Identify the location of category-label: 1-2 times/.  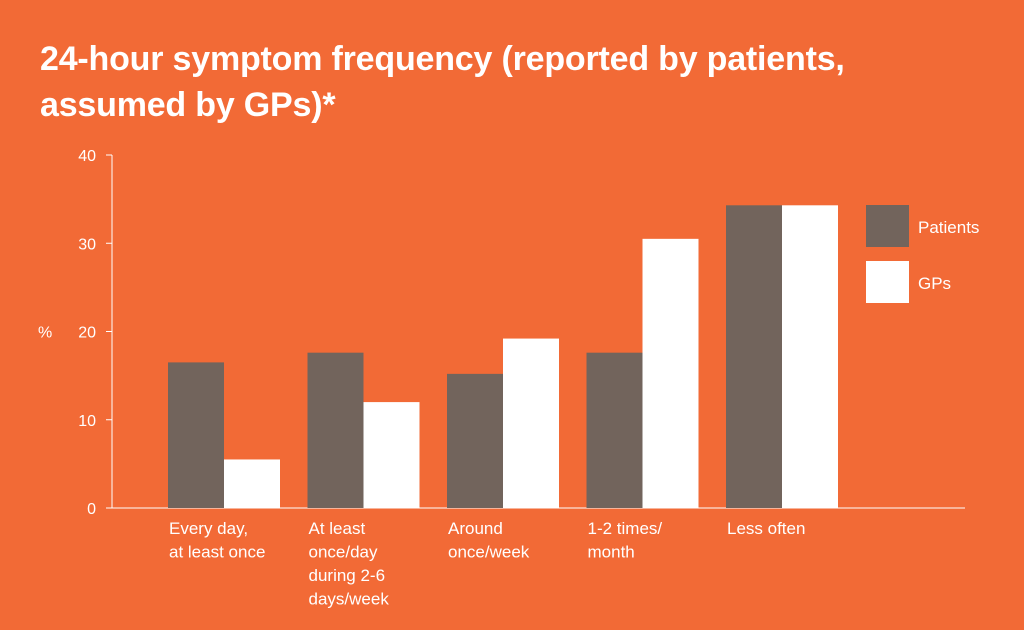
(625, 528).